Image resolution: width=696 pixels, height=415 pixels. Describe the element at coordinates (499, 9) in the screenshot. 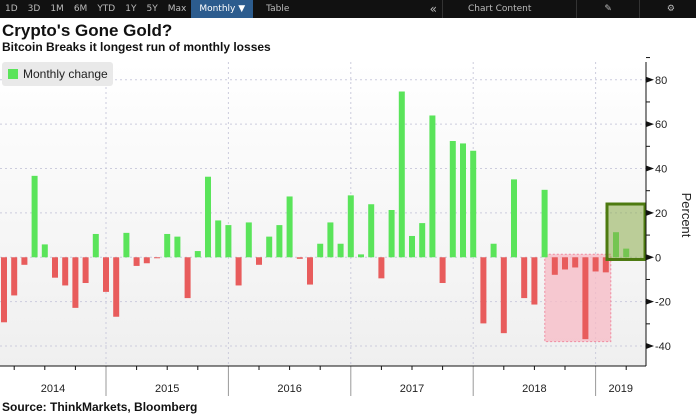

I see `chart-content-button: Chart Content` at that location.